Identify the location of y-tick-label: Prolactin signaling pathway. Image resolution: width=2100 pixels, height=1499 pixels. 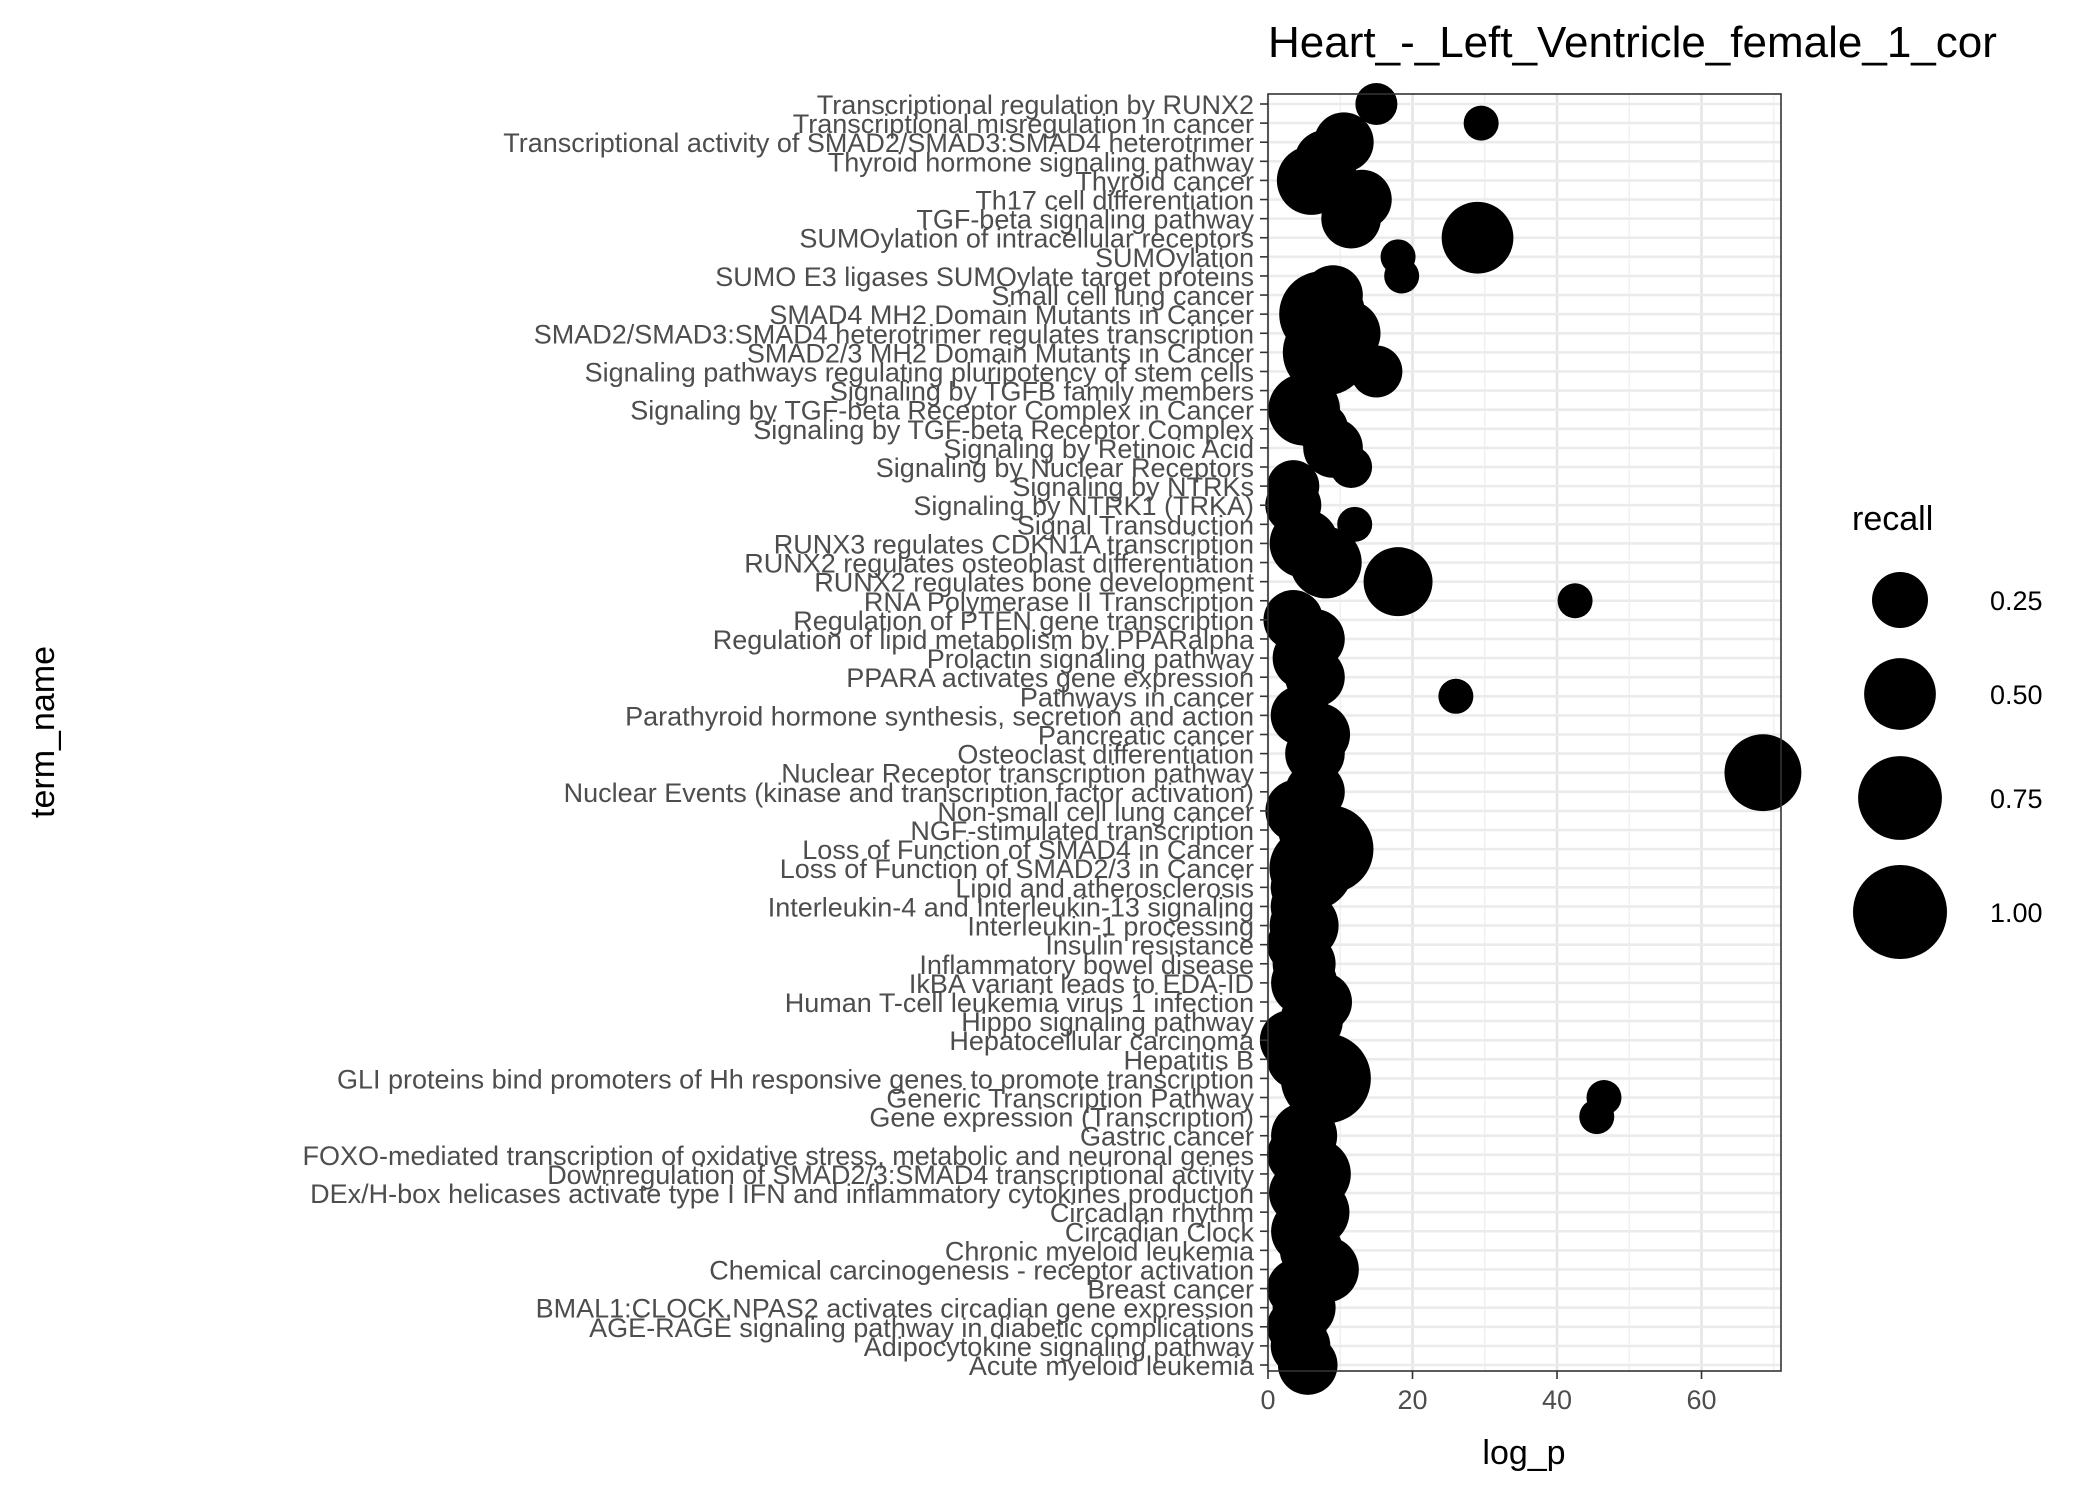
(1091, 659).